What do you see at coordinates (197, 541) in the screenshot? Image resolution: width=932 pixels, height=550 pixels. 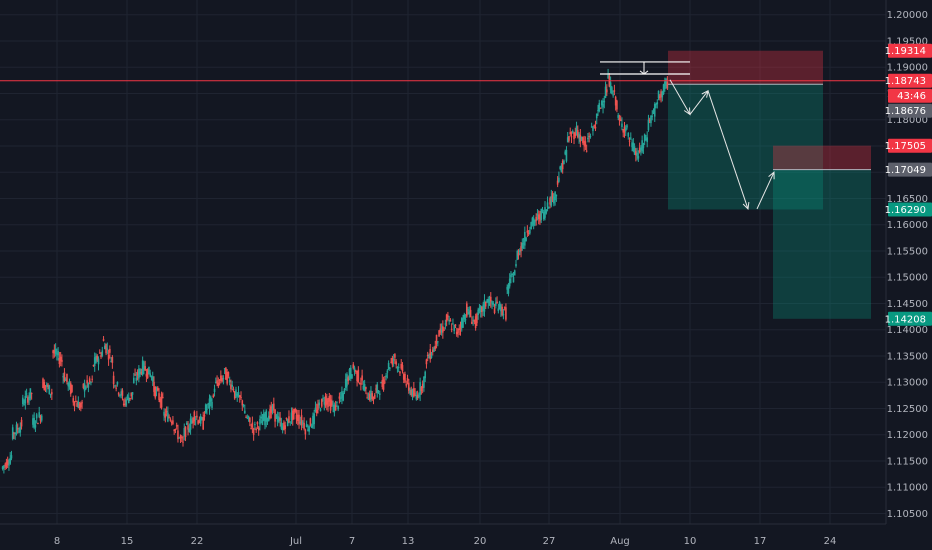 I see `x-tick-label: 22` at bounding box center [197, 541].